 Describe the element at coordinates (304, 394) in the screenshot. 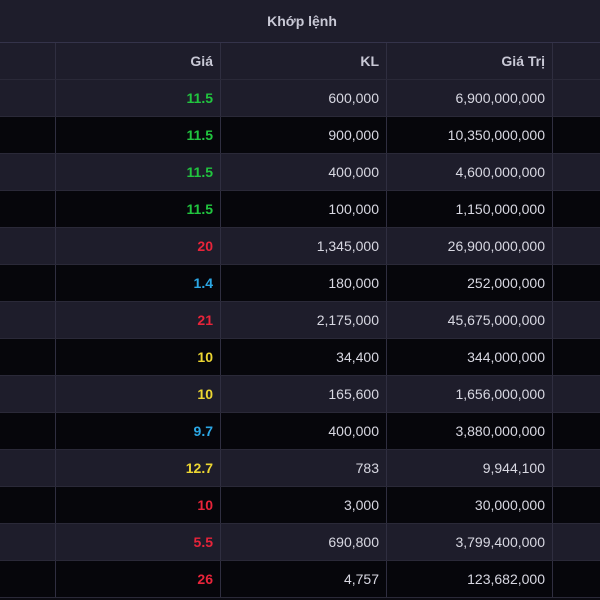

I see `volume-cell: 165,600` at that location.